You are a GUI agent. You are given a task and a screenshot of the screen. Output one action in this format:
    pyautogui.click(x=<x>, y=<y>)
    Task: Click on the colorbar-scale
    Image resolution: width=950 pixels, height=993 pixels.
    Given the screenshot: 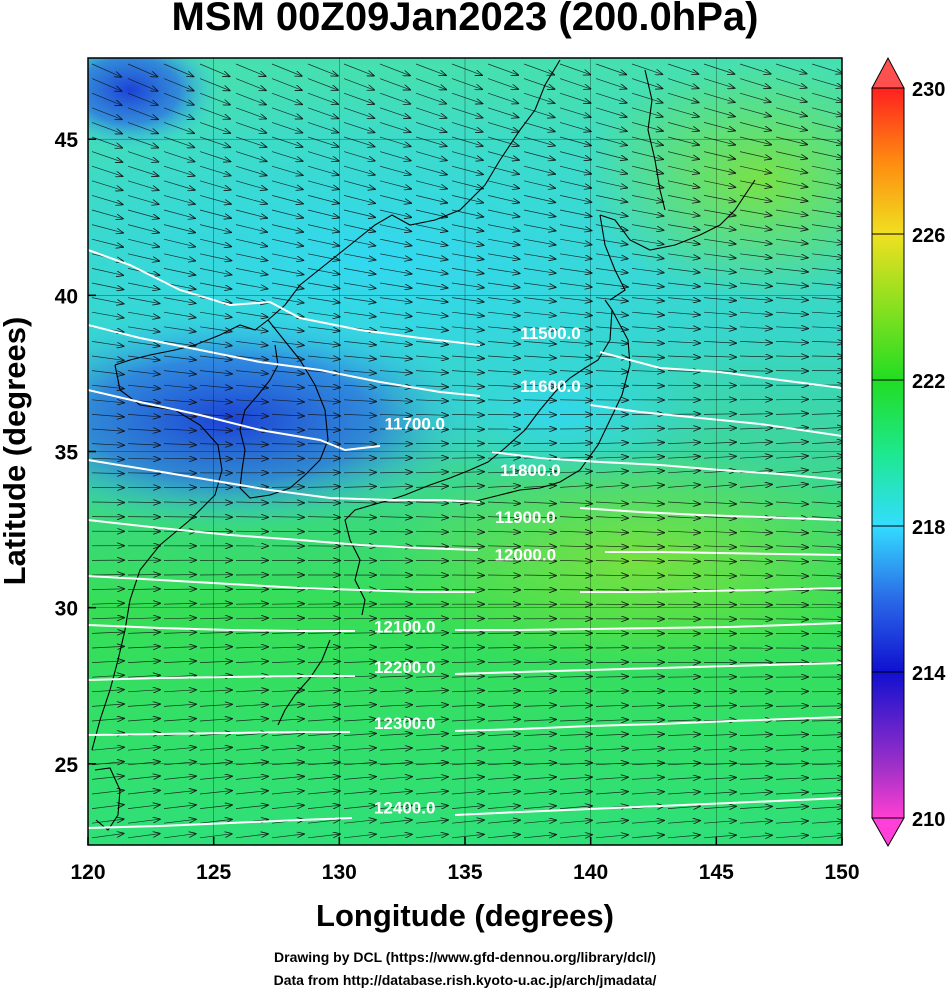 What is the action you would take?
    pyautogui.click(x=888, y=453)
    